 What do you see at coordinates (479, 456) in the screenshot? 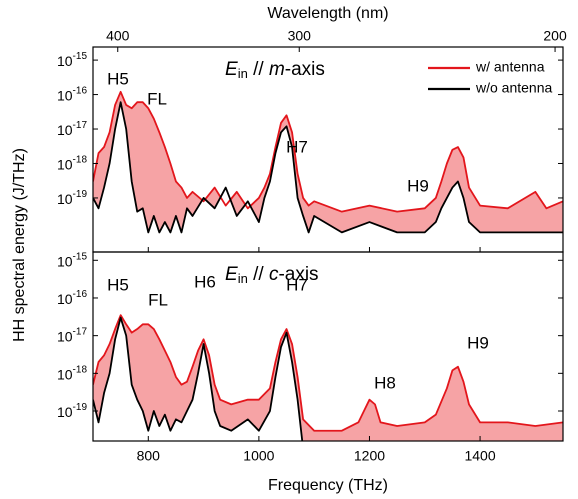
I see `x-tick-label: 1400` at bounding box center [479, 456].